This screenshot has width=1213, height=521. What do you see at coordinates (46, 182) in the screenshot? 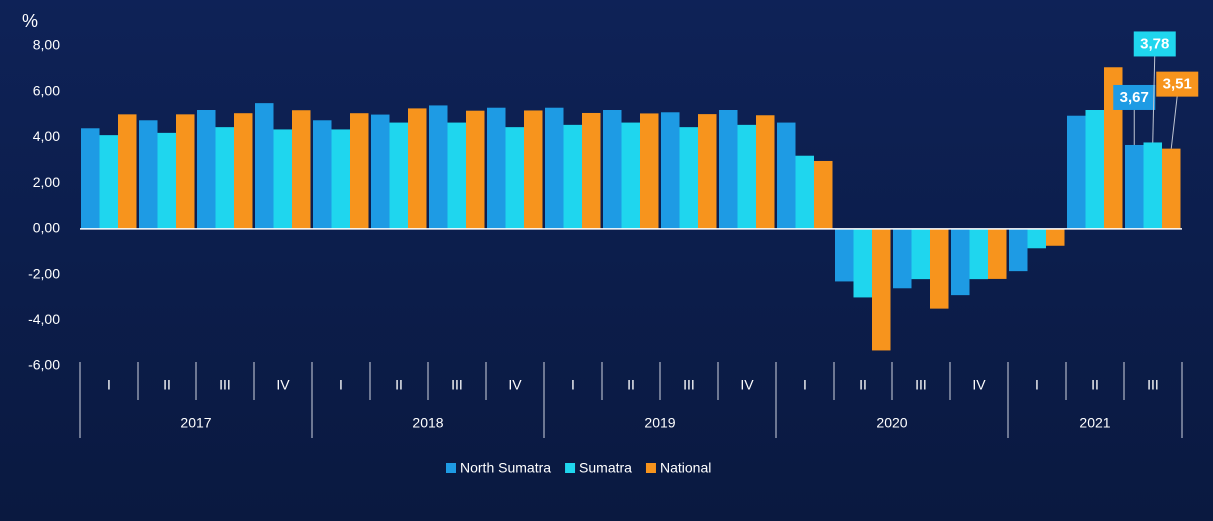
I see `y-tick-label: 2,00` at bounding box center [46, 182].